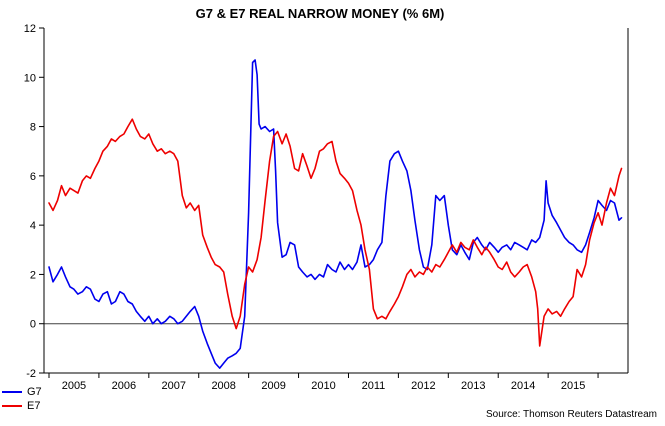 The image size is (665, 426). Describe the element at coordinates (30, 78) in the screenshot. I see `y-tick-label: 10` at that location.